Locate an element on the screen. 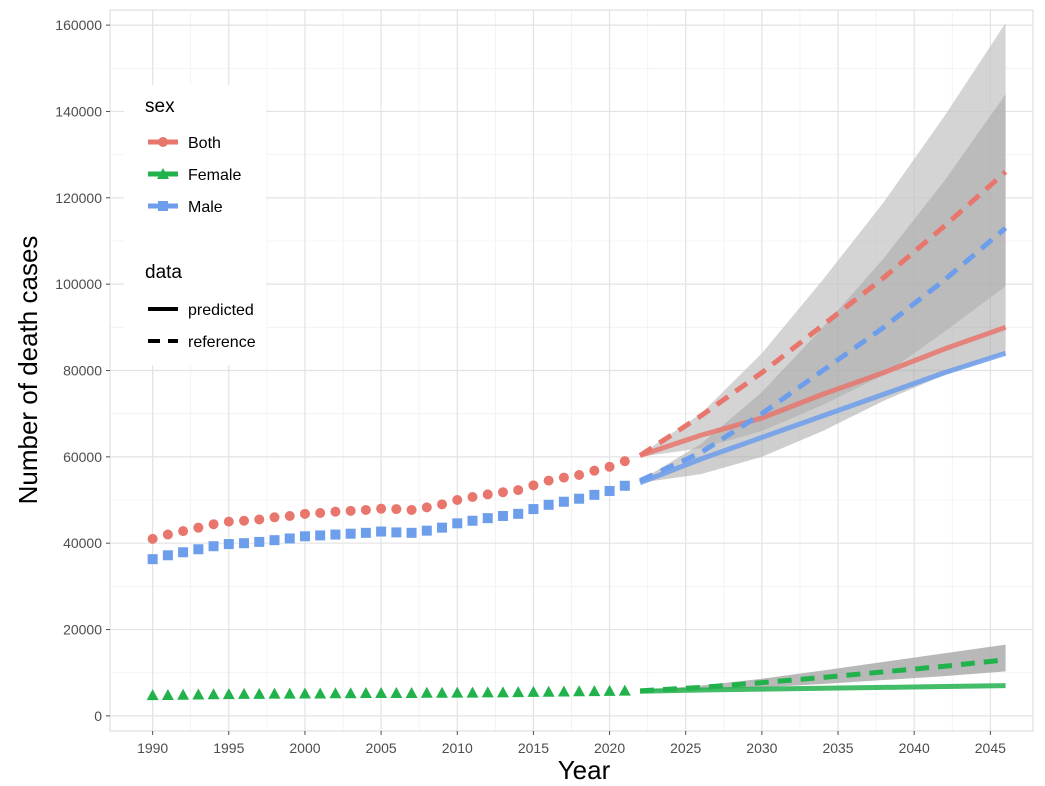 Image resolution: width=1045 pixels, height=786 pixels. forecast-line-male-predicted is located at coordinates (823, 418).